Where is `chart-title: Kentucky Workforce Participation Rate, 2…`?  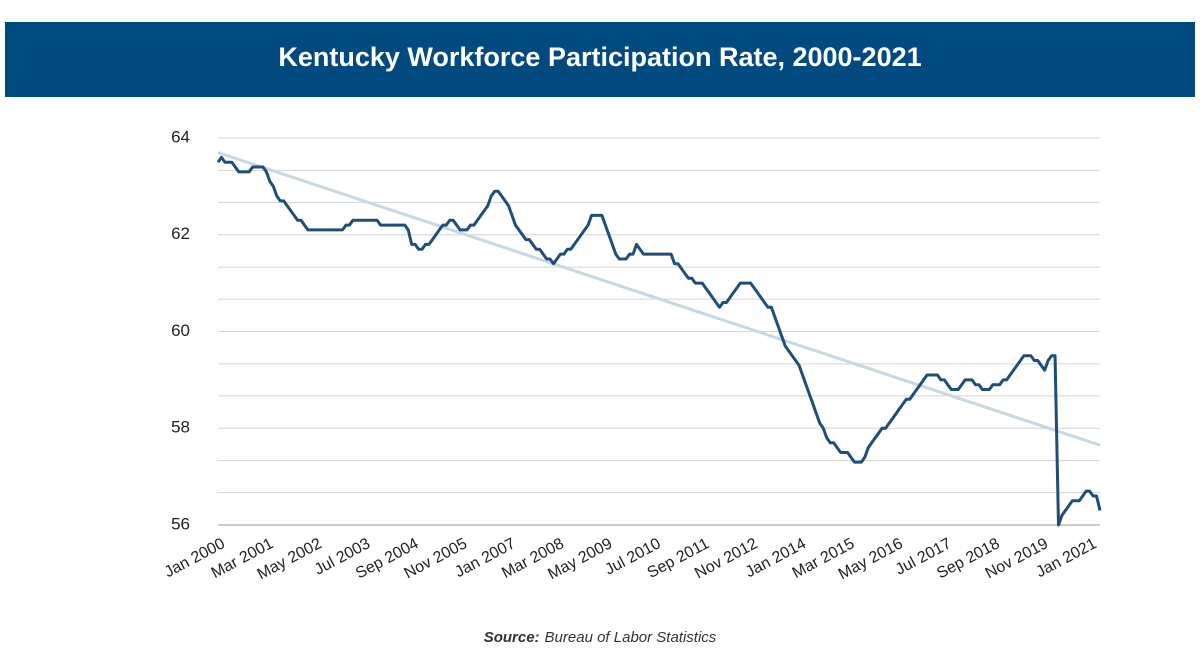
chart-title: Kentucky Workforce Participation Rate, 2… is located at coordinates (599, 57).